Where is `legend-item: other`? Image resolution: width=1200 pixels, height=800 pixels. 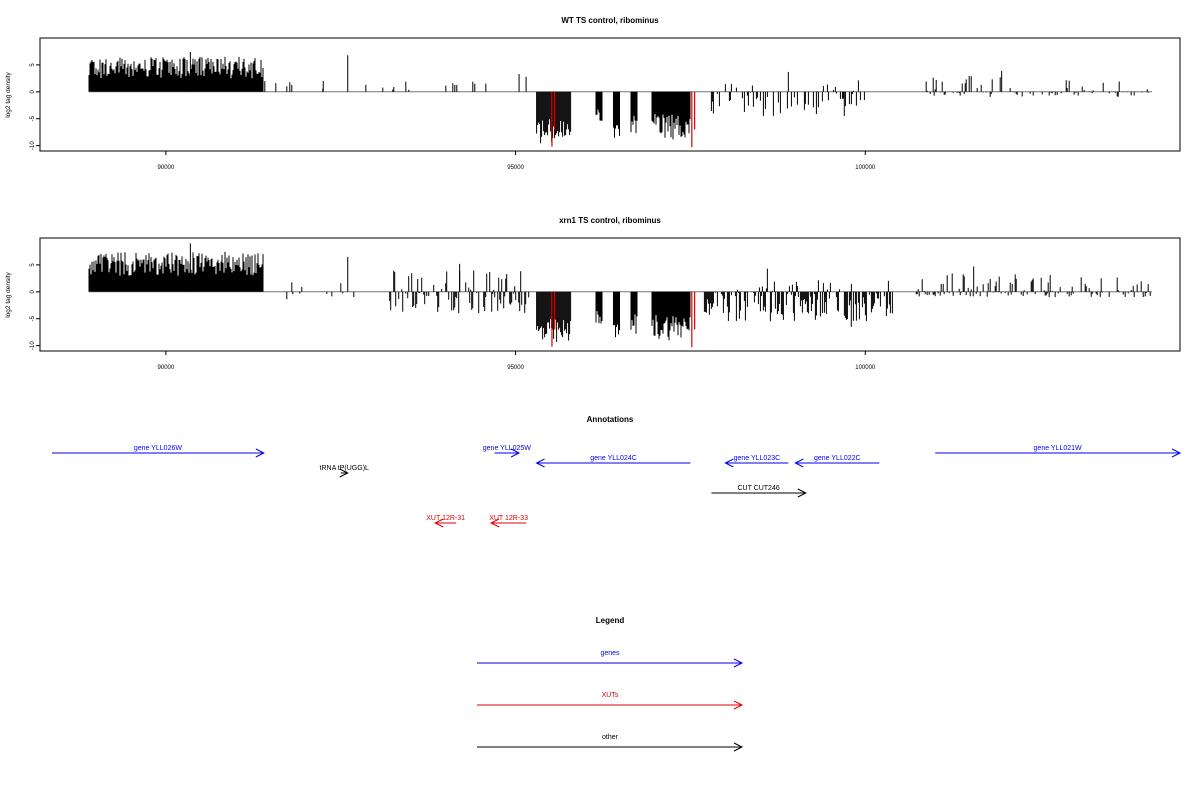 legend-item: other is located at coordinates (610, 743).